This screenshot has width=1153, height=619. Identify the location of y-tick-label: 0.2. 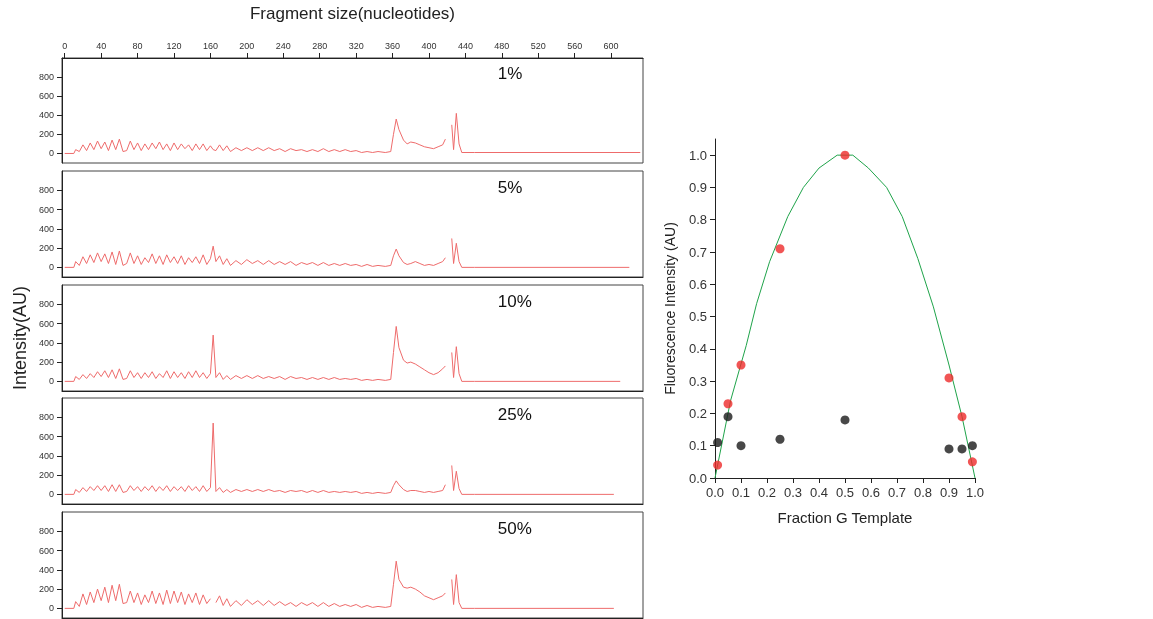
(697, 413).